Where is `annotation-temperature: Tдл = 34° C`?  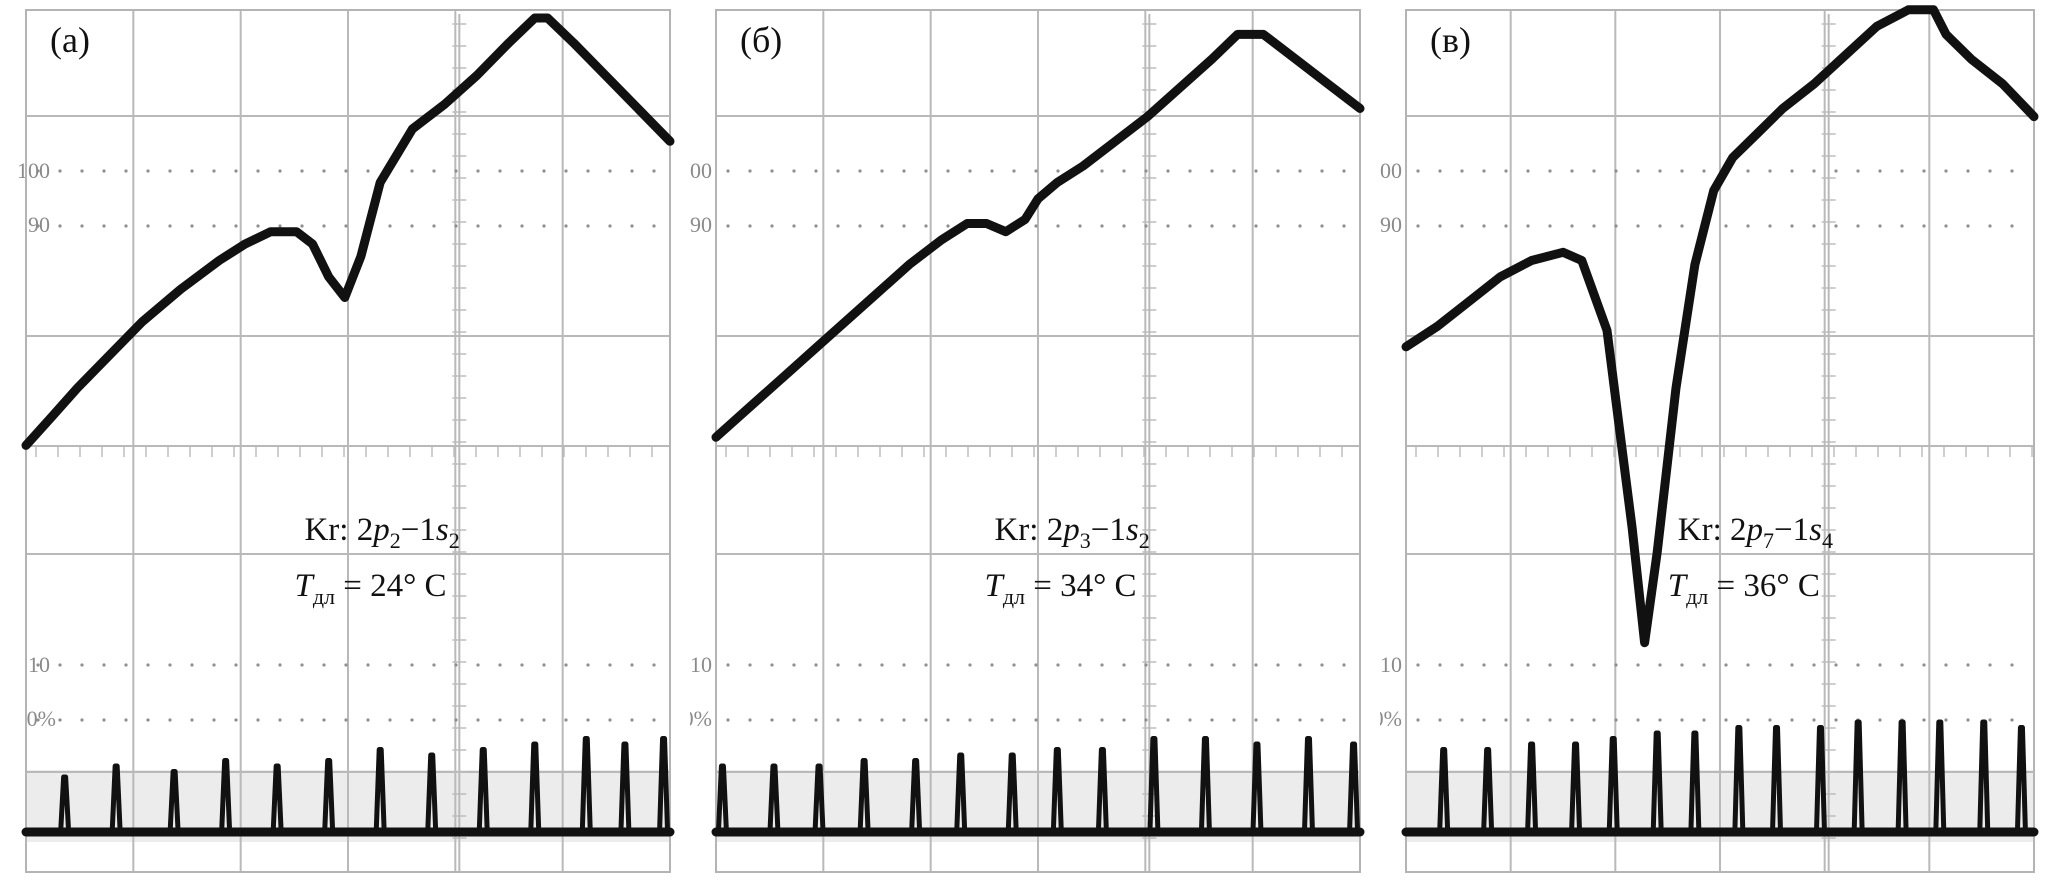 annotation-temperature: Tдл = 34° C is located at coordinates (1060, 588).